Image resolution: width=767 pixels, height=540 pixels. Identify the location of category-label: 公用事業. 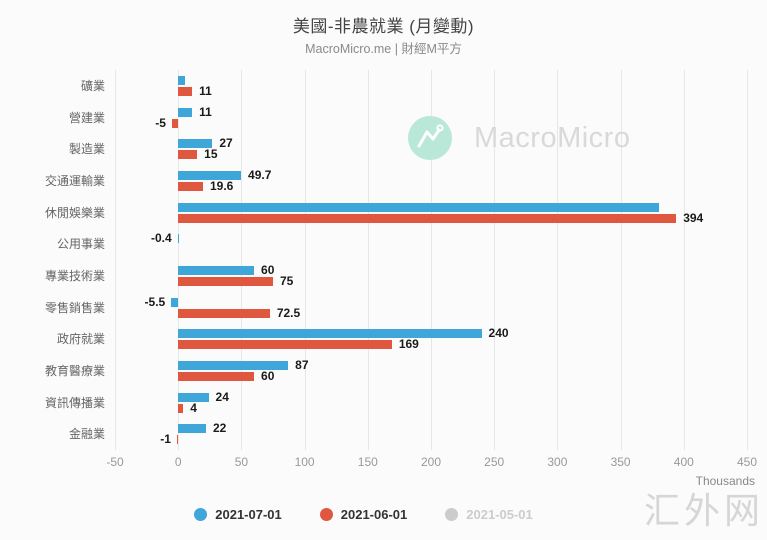
(80, 244).